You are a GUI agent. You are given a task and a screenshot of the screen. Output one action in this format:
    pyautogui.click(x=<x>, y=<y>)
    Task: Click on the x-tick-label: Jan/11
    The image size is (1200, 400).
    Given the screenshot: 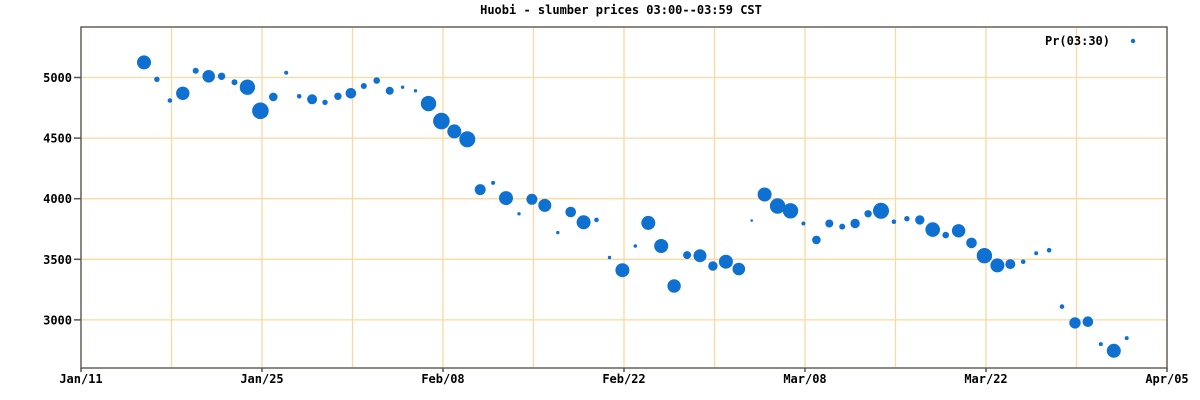 What is the action you would take?
    pyautogui.click(x=80, y=379)
    